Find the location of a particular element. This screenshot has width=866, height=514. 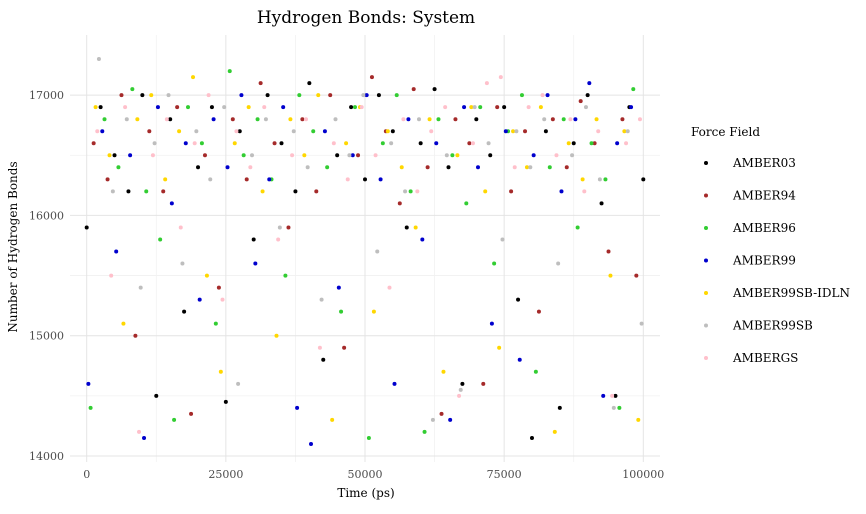

legend-item: AMBERGS is located at coordinates (751, 358).